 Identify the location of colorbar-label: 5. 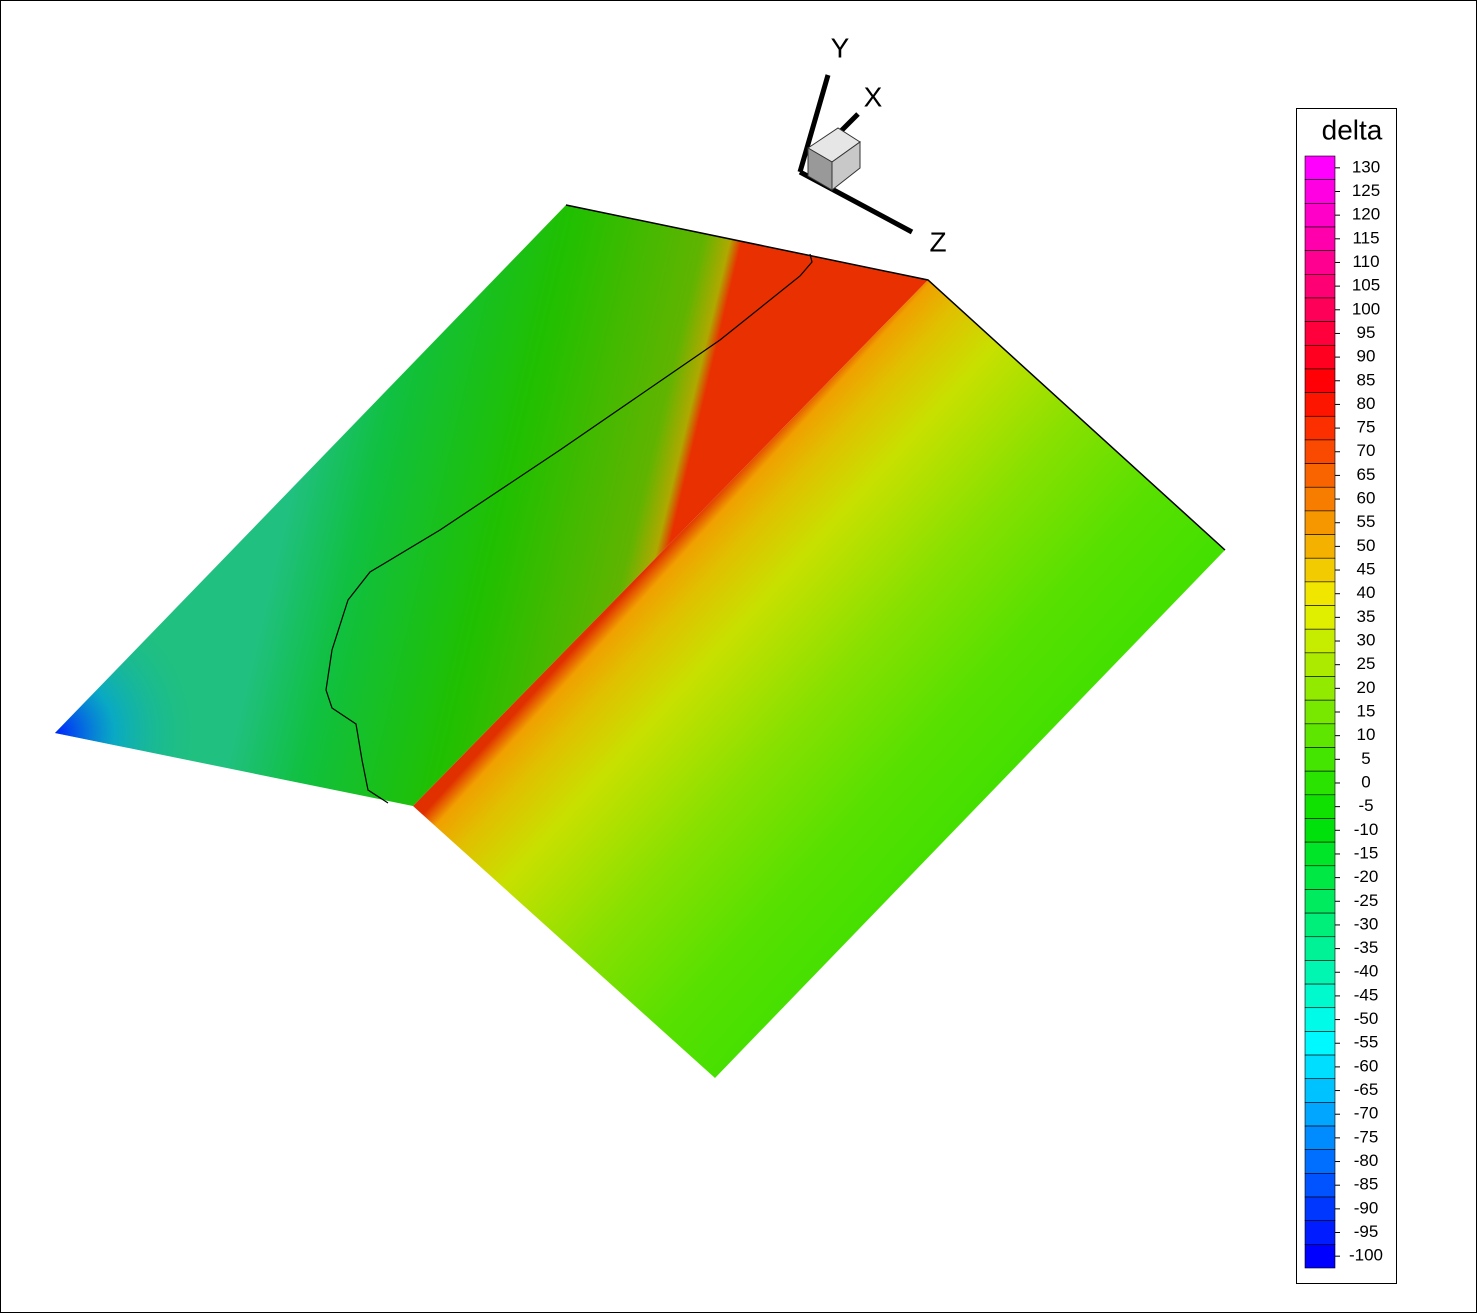
(1365, 758).